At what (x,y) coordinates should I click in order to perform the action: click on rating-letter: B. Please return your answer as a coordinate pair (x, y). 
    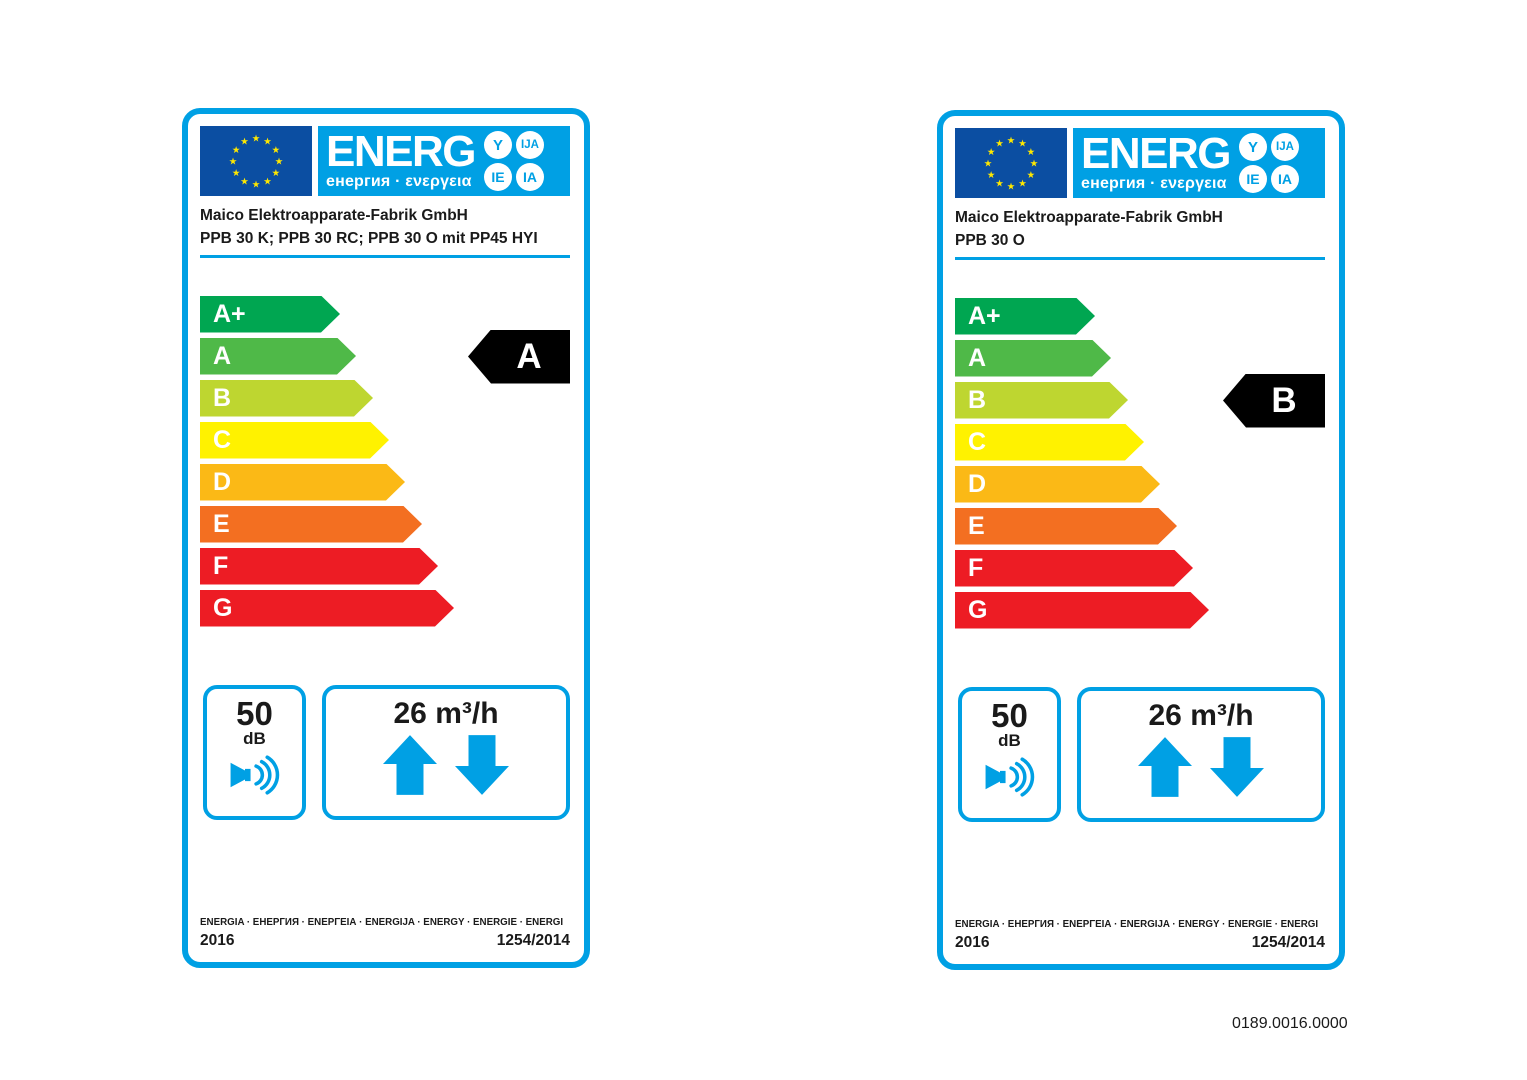
    Looking at the image, I should click on (1284, 400).